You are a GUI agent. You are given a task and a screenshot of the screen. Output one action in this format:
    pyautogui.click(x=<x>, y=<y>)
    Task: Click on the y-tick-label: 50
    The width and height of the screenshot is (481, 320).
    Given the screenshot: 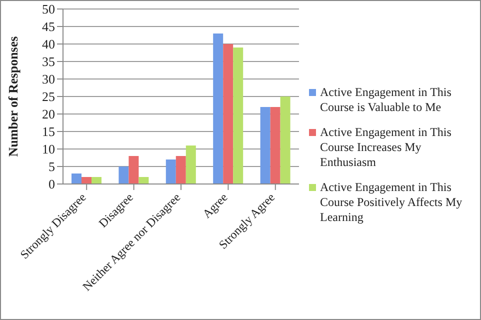 What is the action you would take?
    pyautogui.click(x=48, y=9)
    